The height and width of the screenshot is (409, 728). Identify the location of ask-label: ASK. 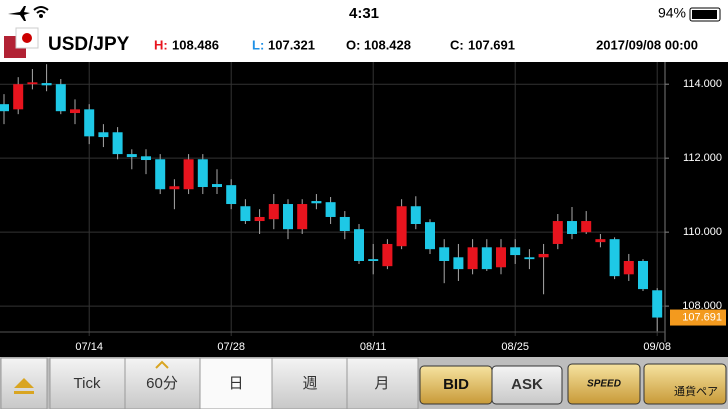
(527, 384).